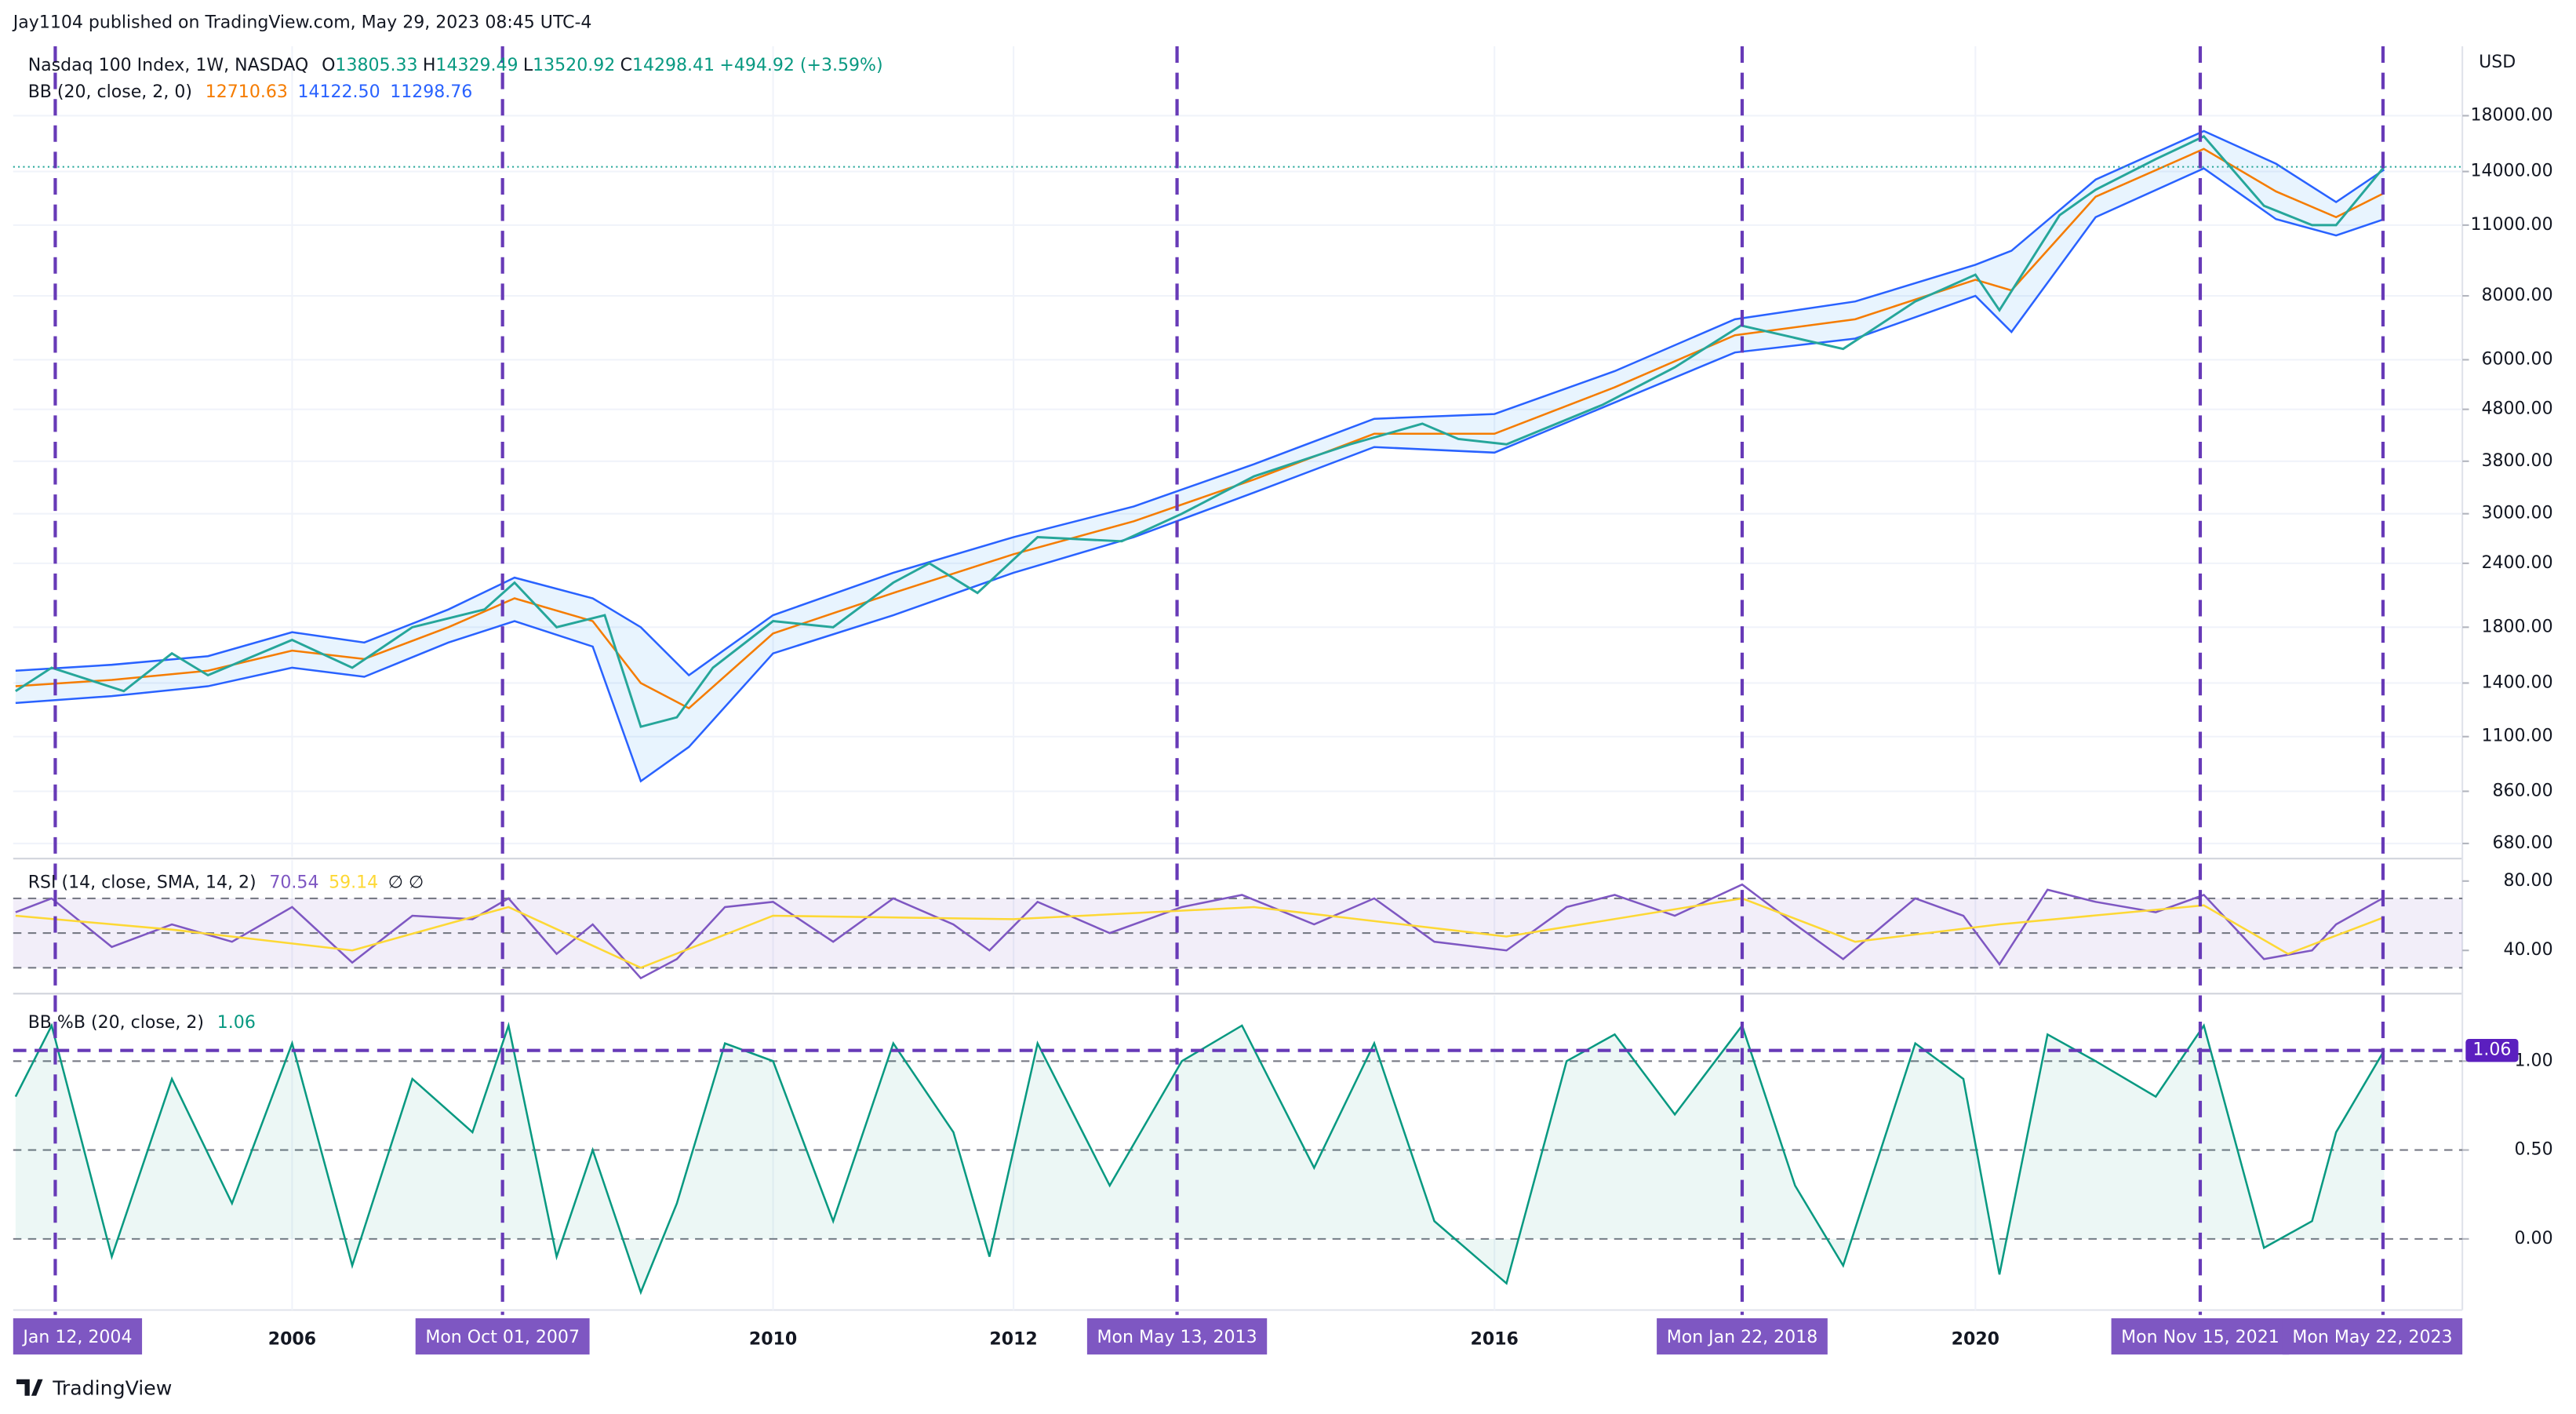 The width and height of the screenshot is (2576, 1414). What do you see at coordinates (2516, 563) in the screenshot?
I see `y-tick-label: 2400.00` at bounding box center [2516, 563].